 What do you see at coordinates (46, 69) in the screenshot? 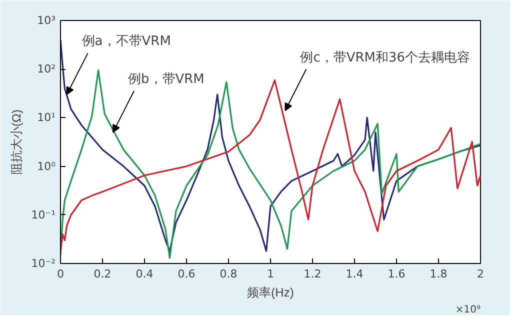
I see `y-tick-label: 10²` at bounding box center [46, 69].